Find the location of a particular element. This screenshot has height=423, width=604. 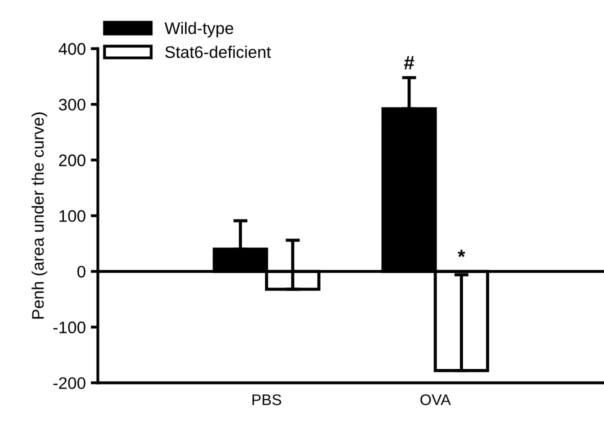

y-axis-title: Penh (area under the curve) is located at coordinates (40, 215).